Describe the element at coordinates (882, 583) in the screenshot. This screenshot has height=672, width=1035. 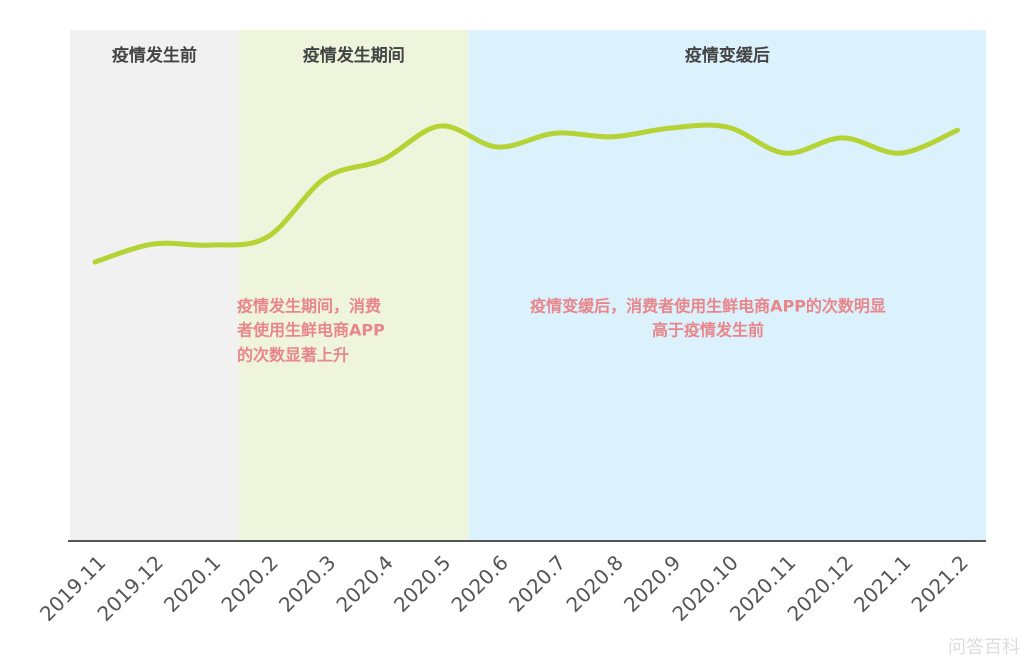
I see `x-tick-label: 2021.1` at that location.